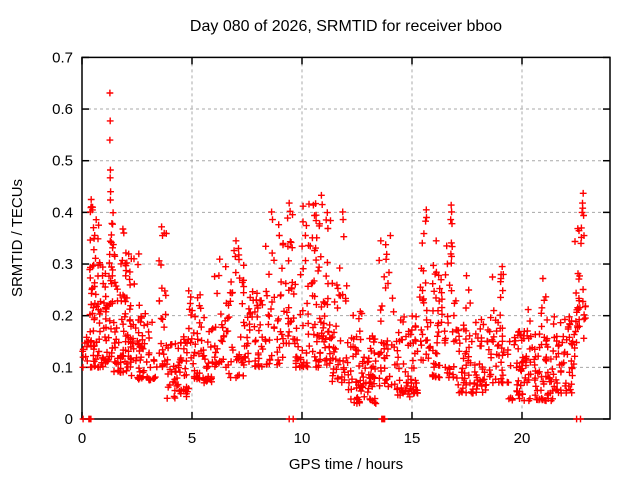 This screenshot has width=640, height=480. I want to click on svg-text: 15, so click(412, 438).